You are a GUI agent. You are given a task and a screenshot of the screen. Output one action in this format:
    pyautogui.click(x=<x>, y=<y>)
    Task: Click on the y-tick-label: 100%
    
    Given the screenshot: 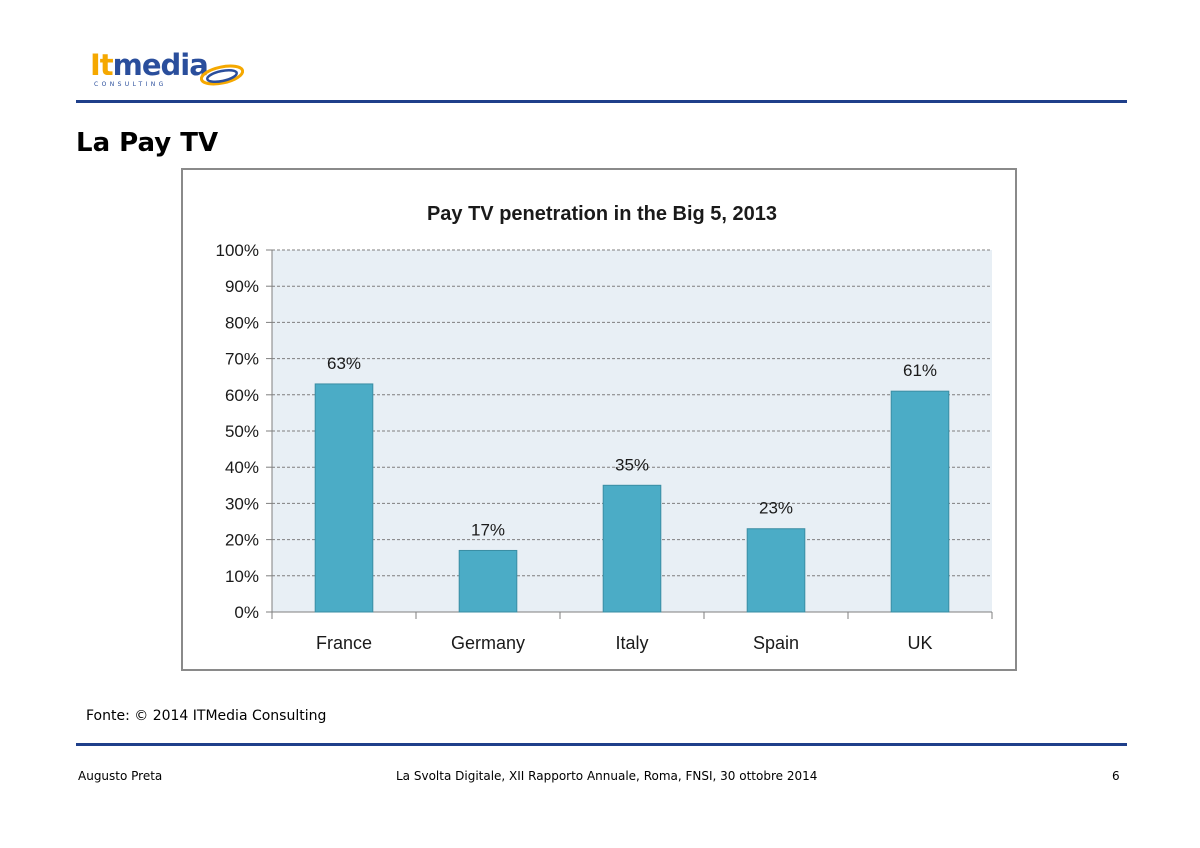 What is the action you would take?
    pyautogui.click(x=237, y=250)
    